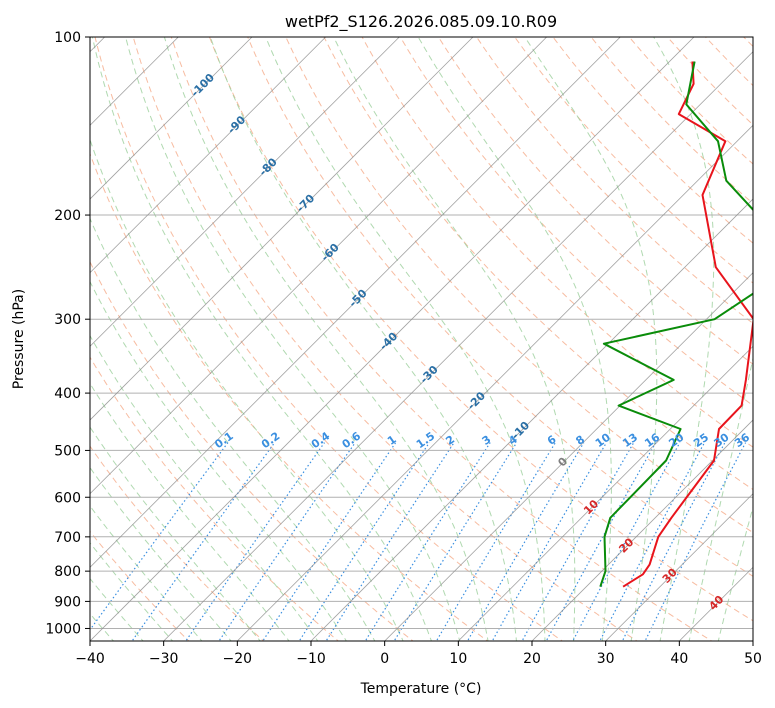 The height and width of the screenshot is (708, 775). I want to click on chart-title: wetPf2_S126.2026.085.09.10.R09, so click(421, 22).